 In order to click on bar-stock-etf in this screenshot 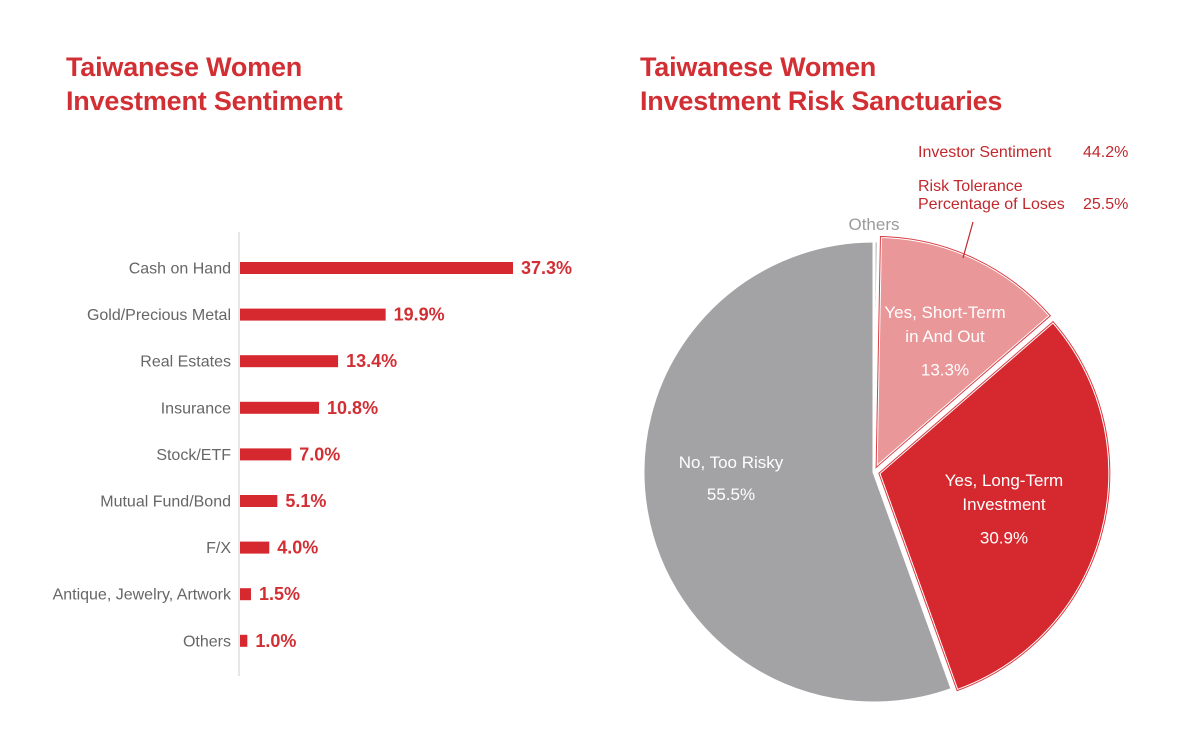, I will do `click(266, 454)`.